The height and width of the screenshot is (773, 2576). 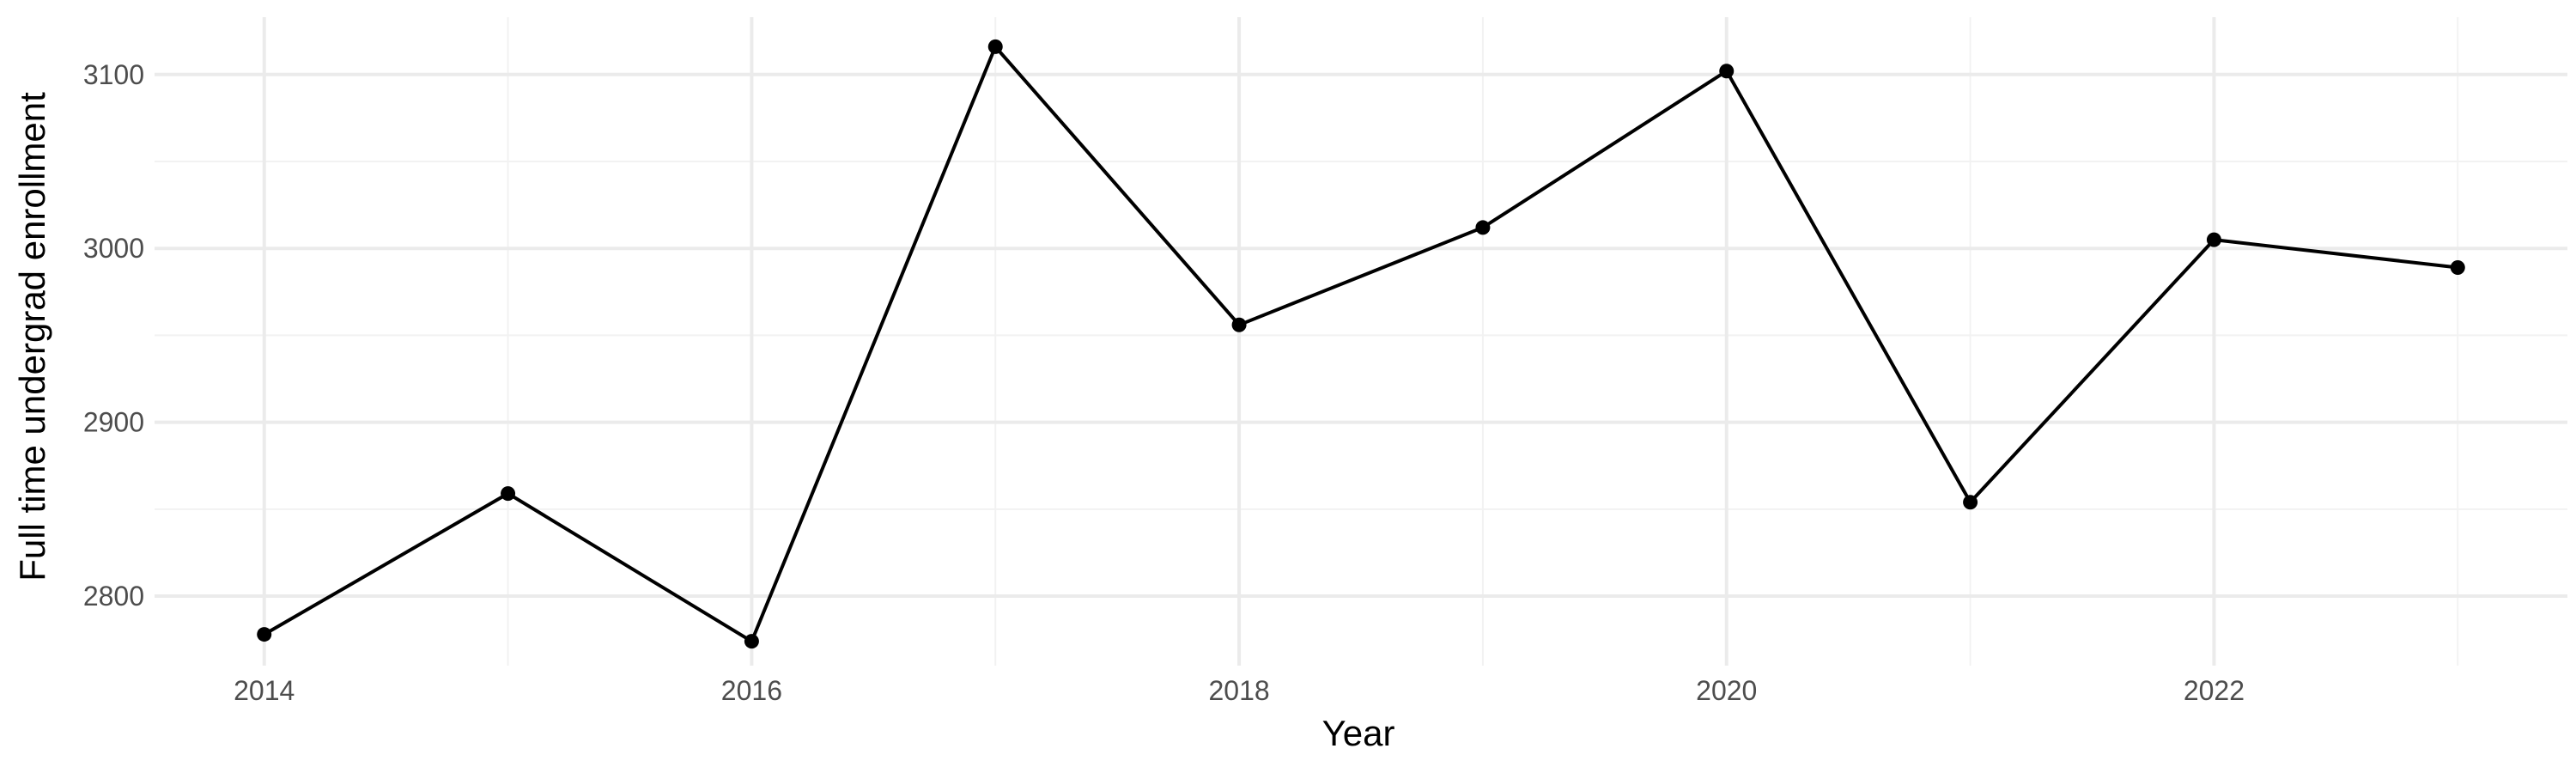 What do you see at coordinates (264, 690) in the screenshot?
I see `x-tick-label: 2014` at bounding box center [264, 690].